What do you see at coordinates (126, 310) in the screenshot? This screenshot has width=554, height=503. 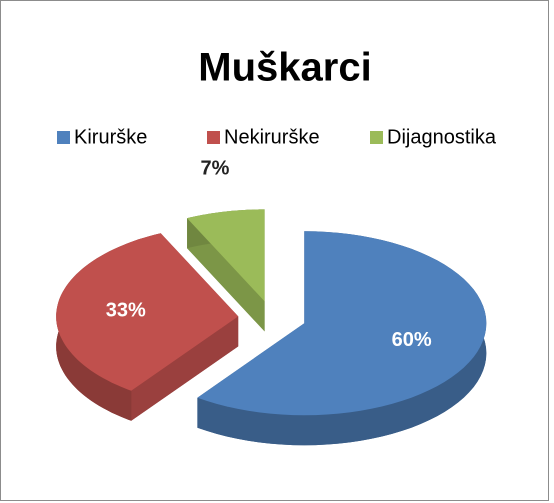 I see `data-label: 33%` at bounding box center [126, 310].